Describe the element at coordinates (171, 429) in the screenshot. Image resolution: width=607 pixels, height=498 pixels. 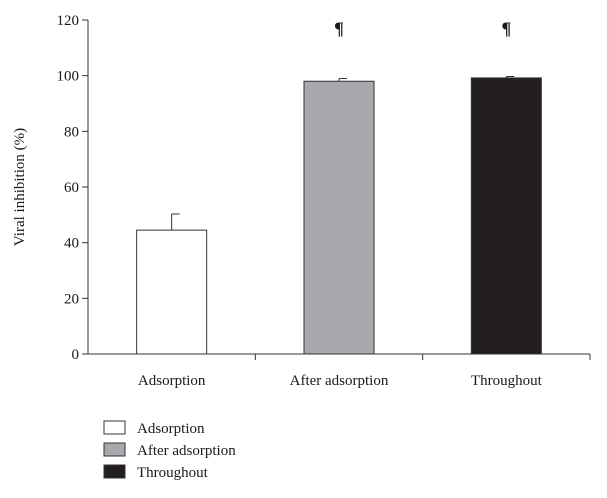
I see `legend-label: Adsorption` at that location.